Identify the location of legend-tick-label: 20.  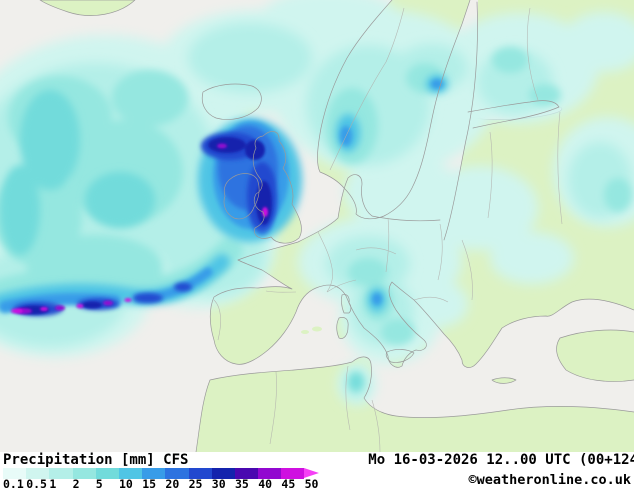
(172, 483).